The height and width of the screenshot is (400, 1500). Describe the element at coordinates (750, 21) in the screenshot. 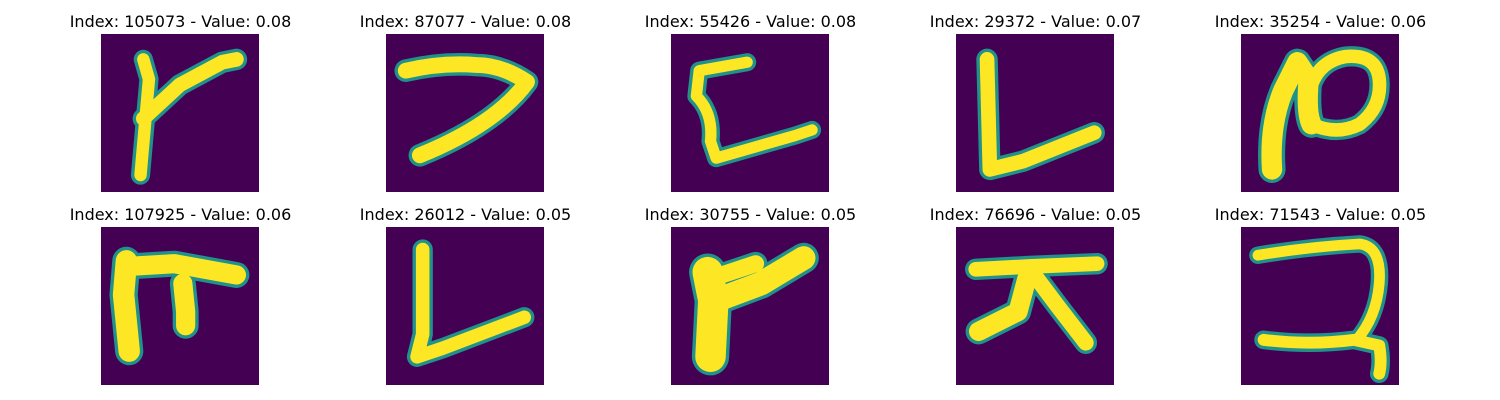

I see `panel-title: Index: 55426 - Value: 0.08` at that location.